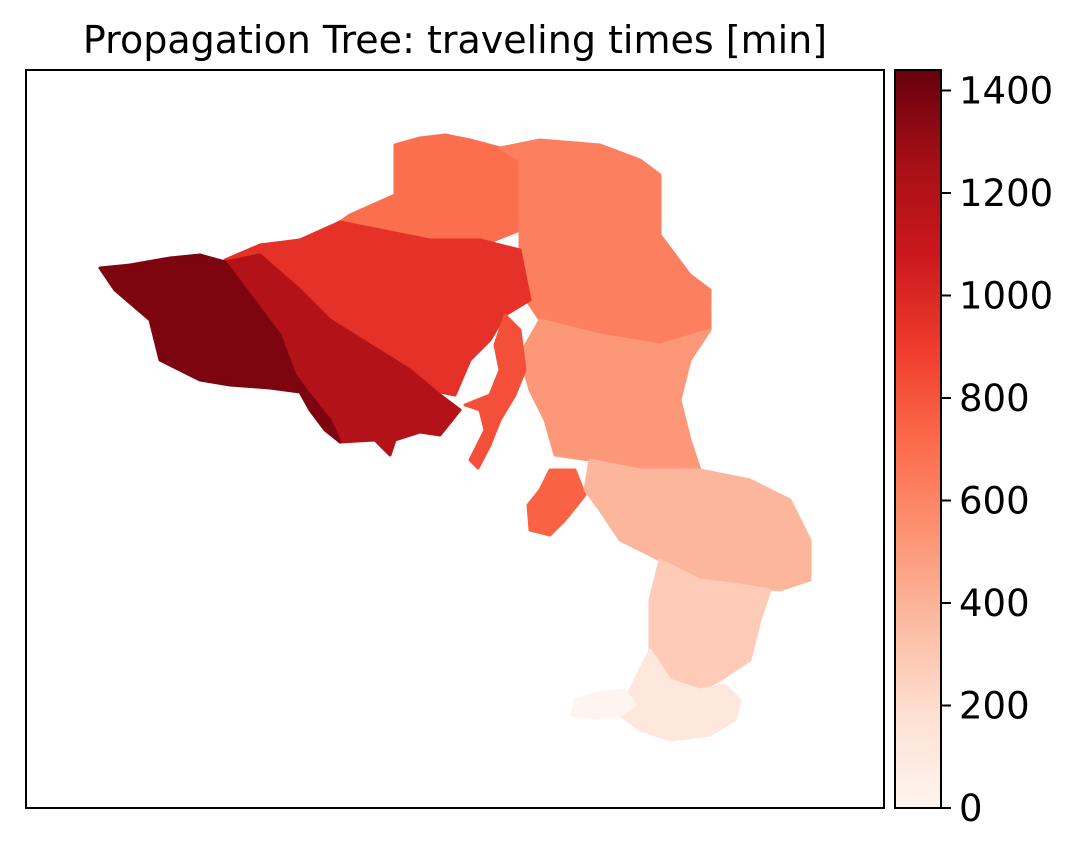 The width and height of the screenshot is (1091, 855). What do you see at coordinates (495, 391) in the screenshot?
I see `region-inlet` at bounding box center [495, 391].